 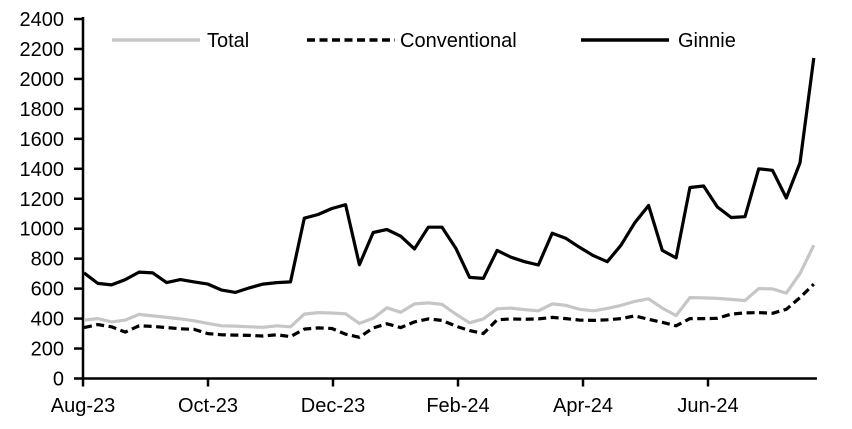 I want to click on y-tick-label: 200, so click(x=47, y=350).